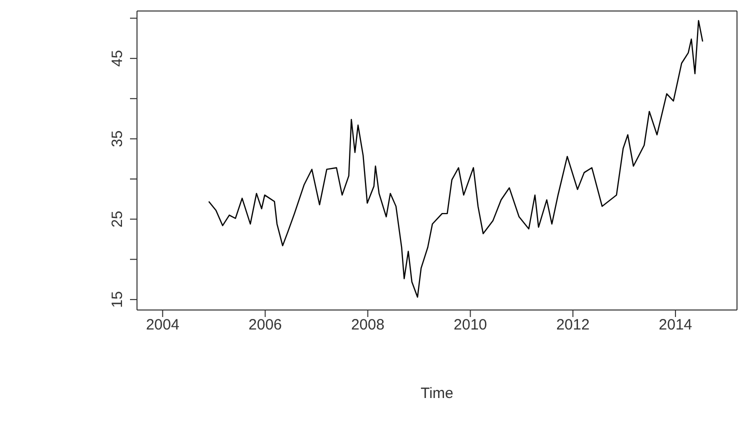 Image resolution: width=750 pixels, height=436 pixels. What do you see at coordinates (117, 139) in the screenshot?
I see `y-tick-label: 35` at bounding box center [117, 139].